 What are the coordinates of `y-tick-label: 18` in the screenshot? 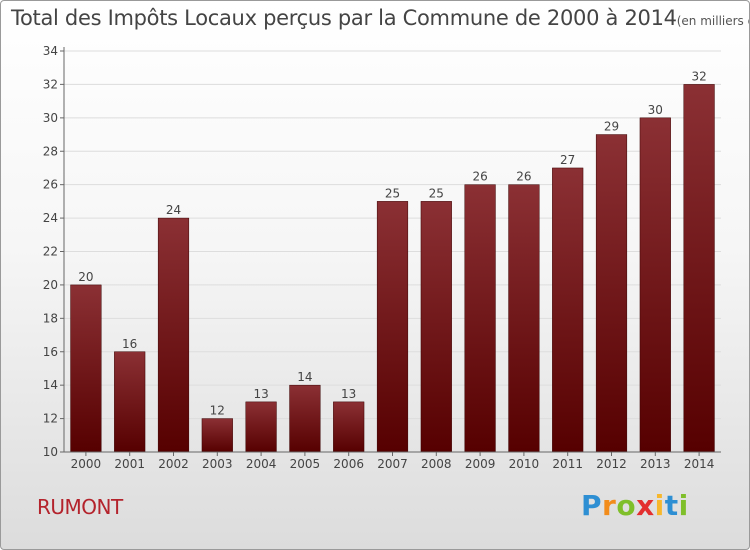 It's located at (50, 318).